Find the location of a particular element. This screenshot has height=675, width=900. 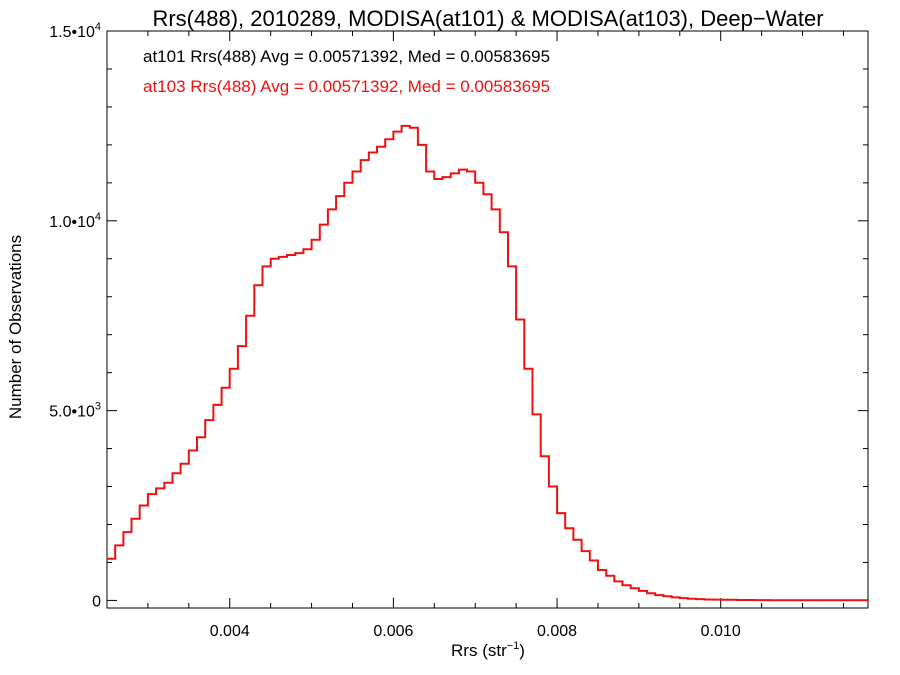

x-tick-label: 0.010 is located at coordinates (721, 631).